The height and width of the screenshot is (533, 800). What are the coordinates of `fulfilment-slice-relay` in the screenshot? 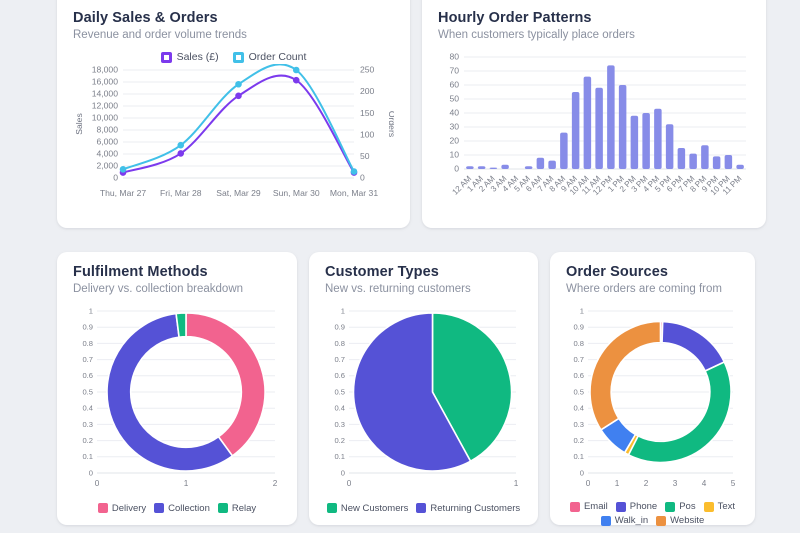 It's located at (181, 325).